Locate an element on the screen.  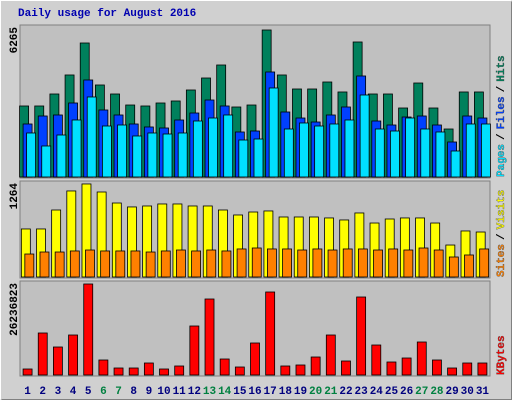
x-tick-label: 11 is located at coordinates (180, 392).